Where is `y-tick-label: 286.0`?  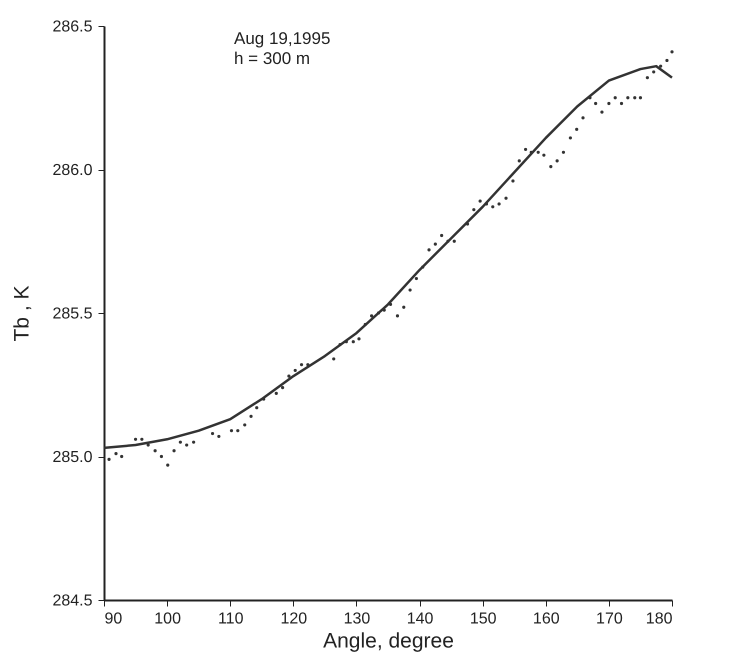 y-tick-label: 286.0 is located at coordinates (72, 170).